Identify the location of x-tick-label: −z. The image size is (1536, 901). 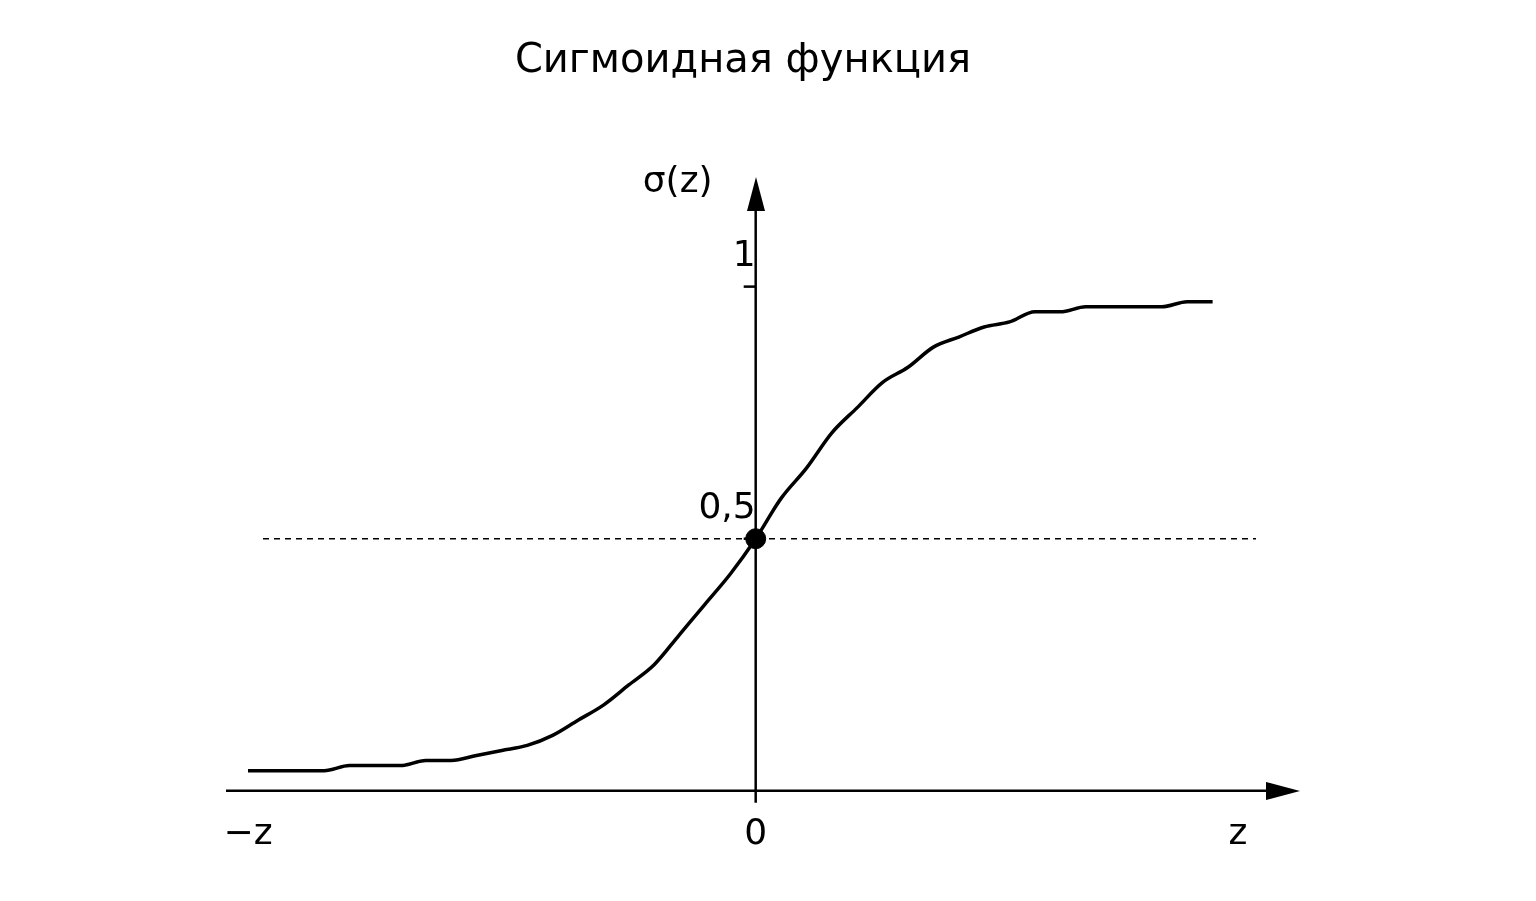
(248, 831).